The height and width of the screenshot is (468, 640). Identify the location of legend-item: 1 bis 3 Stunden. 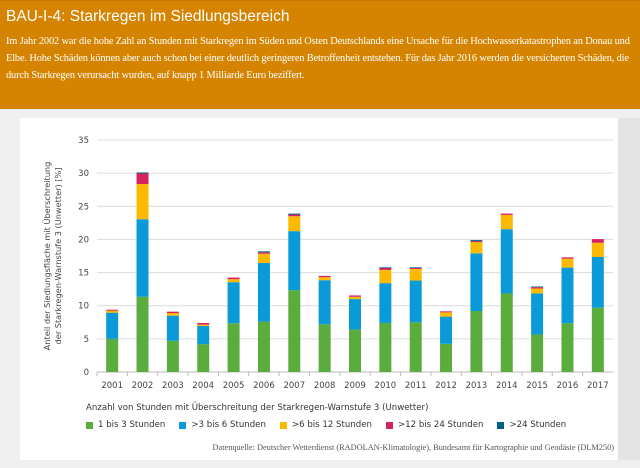
(125, 425).